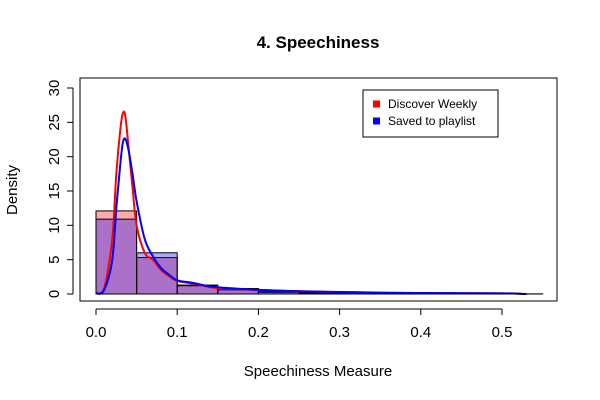  What do you see at coordinates (54, 122) in the screenshot?
I see `y-tick-label-5: 25` at bounding box center [54, 122].